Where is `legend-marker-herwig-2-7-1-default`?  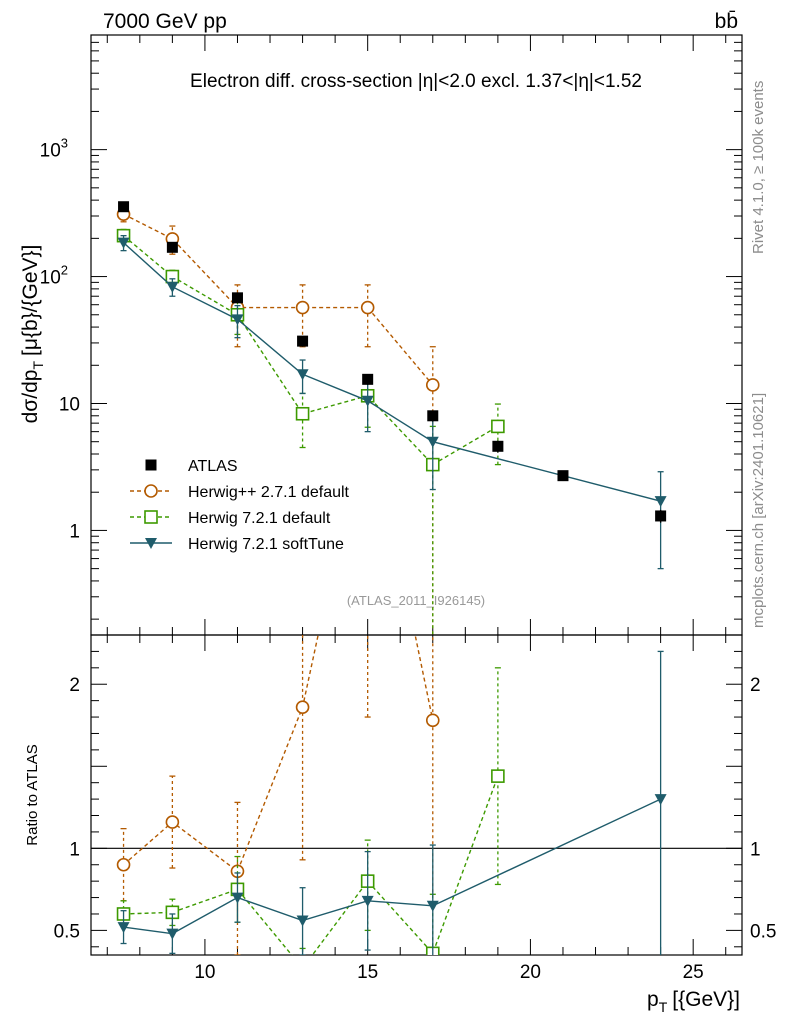
legend-marker-herwig-2-7-1-default is located at coordinates (151, 491).